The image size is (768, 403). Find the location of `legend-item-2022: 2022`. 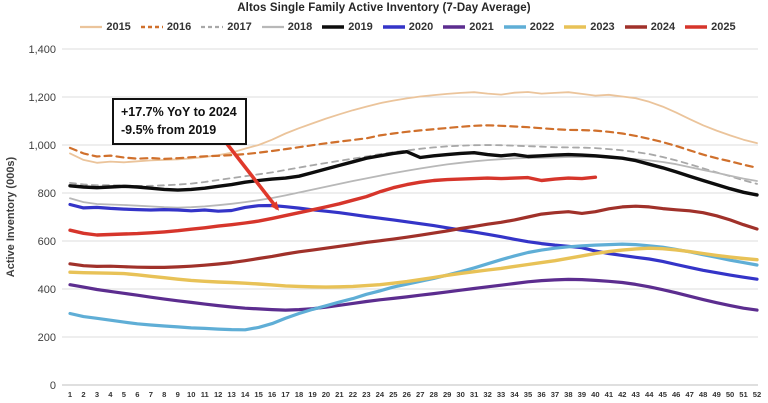

legend-item-2022: 2022 is located at coordinates (528, 27).